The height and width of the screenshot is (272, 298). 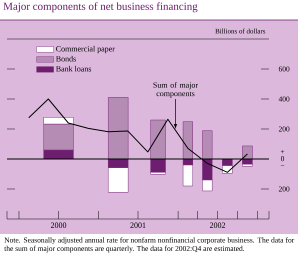 I want to click on chart-title: Major components of net business financing, so click(x=101, y=7).